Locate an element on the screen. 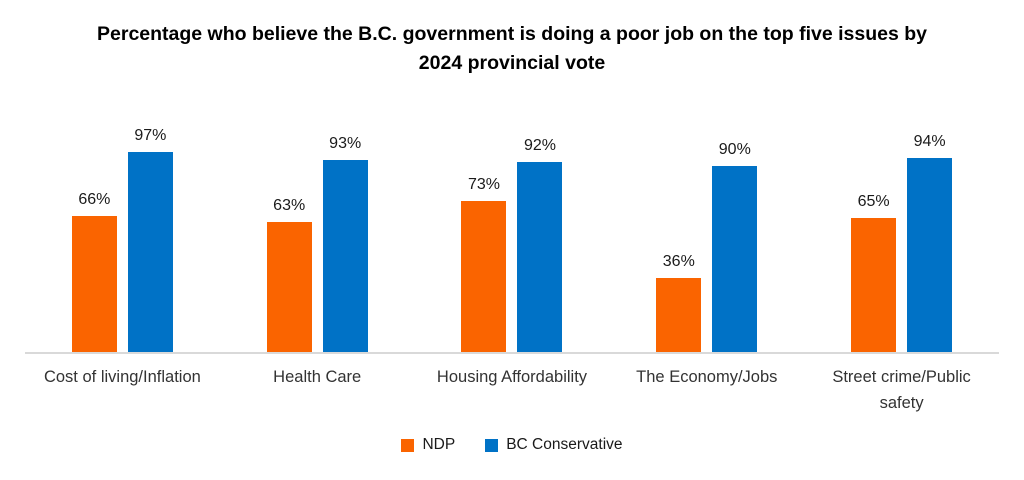 The image size is (1024, 480). value-label: 90% is located at coordinates (734, 149).